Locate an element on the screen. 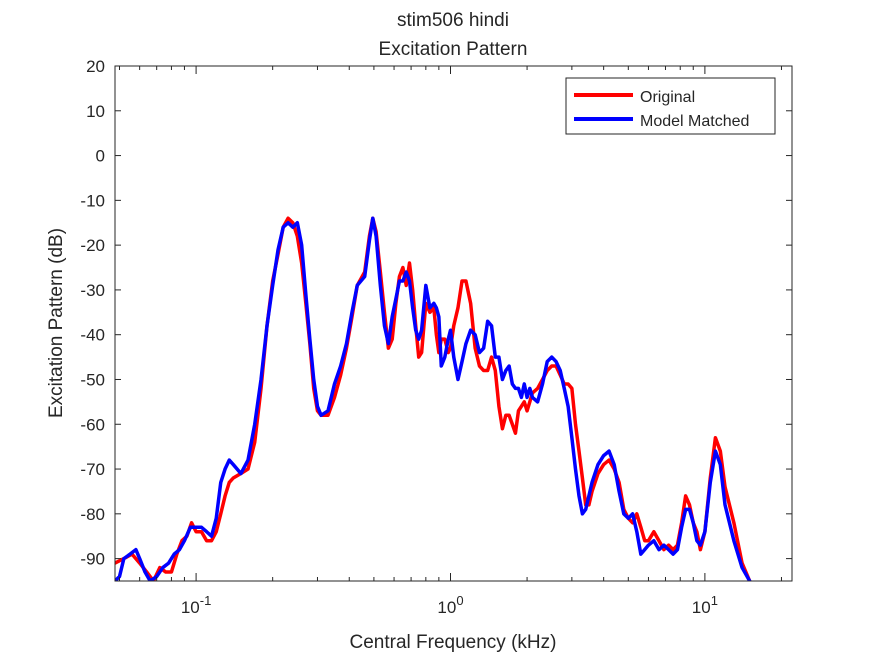  y-tick-label: -80 is located at coordinates (92, 514).